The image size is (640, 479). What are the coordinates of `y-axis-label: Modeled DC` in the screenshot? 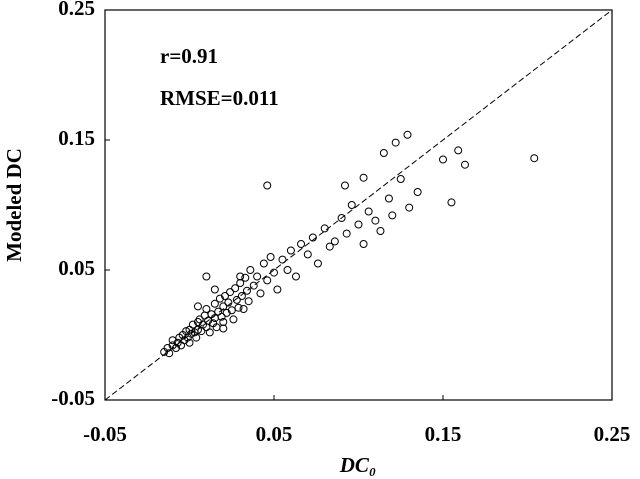 It's located at (14, 205).